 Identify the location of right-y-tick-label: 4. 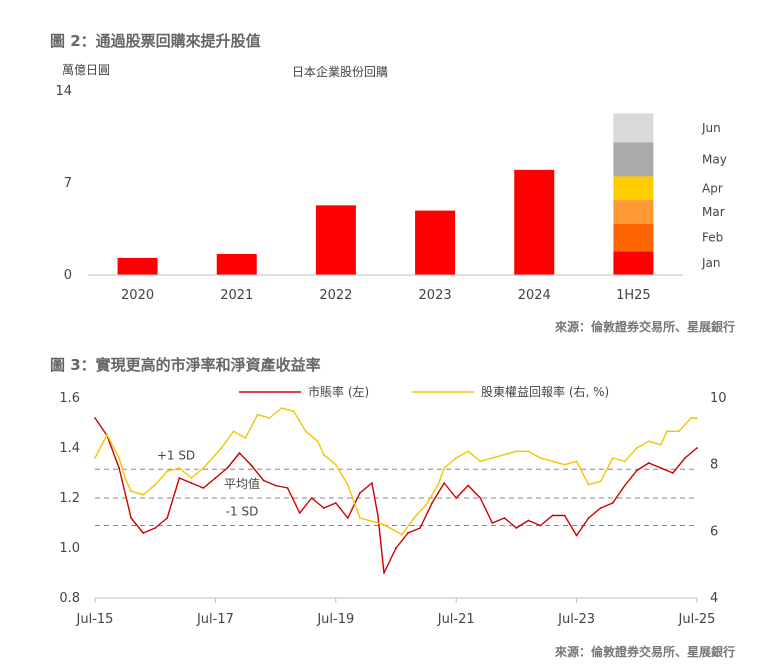
(714, 598).